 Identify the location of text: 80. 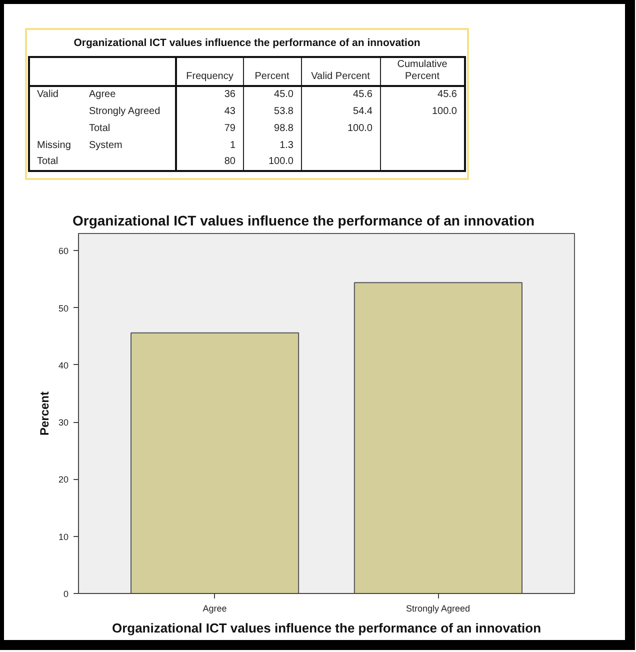
(209, 162).